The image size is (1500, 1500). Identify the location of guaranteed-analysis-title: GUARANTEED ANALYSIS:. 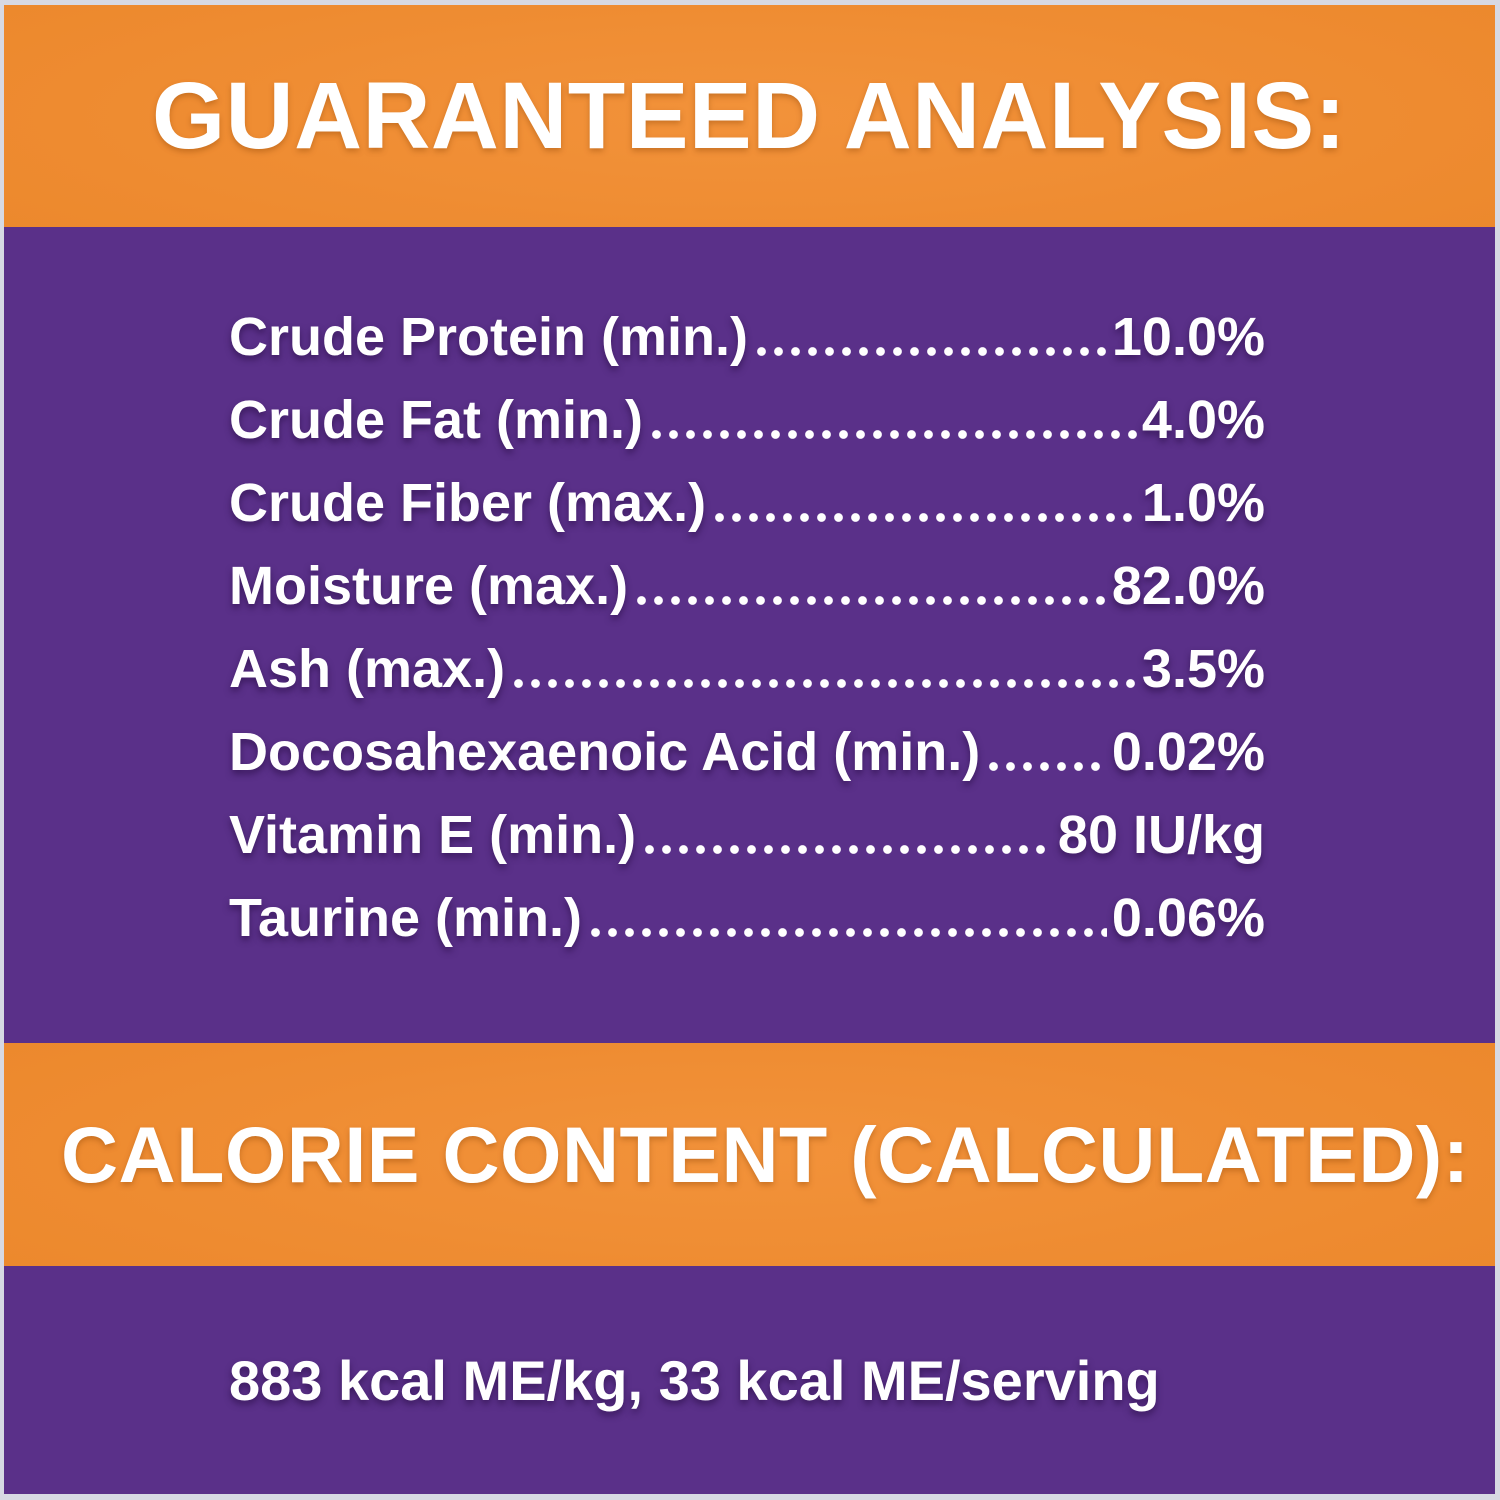
(749, 115).